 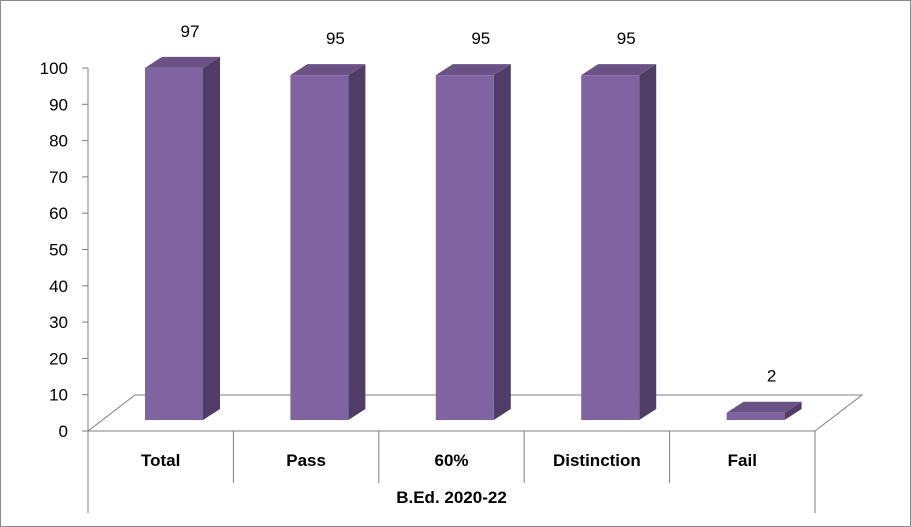 I want to click on y-tick-label: 50, so click(x=58, y=250).